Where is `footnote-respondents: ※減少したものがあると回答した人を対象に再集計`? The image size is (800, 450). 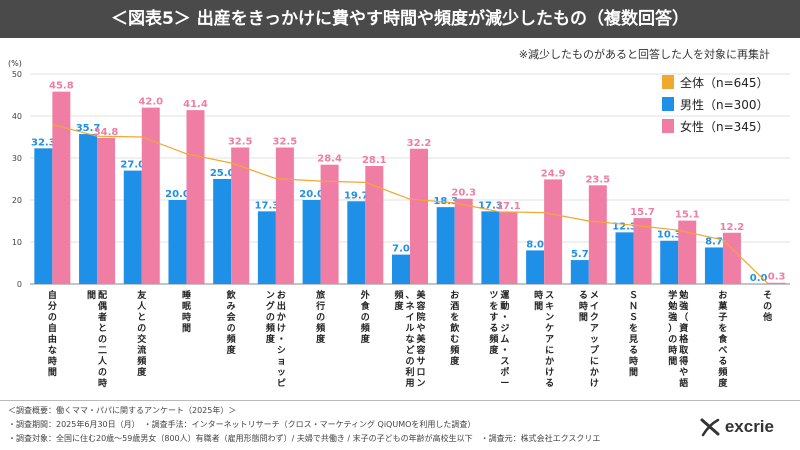 footnote-respondents: ※減少したものがあると回答した人を対象に再集計 is located at coordinates (644, 54).